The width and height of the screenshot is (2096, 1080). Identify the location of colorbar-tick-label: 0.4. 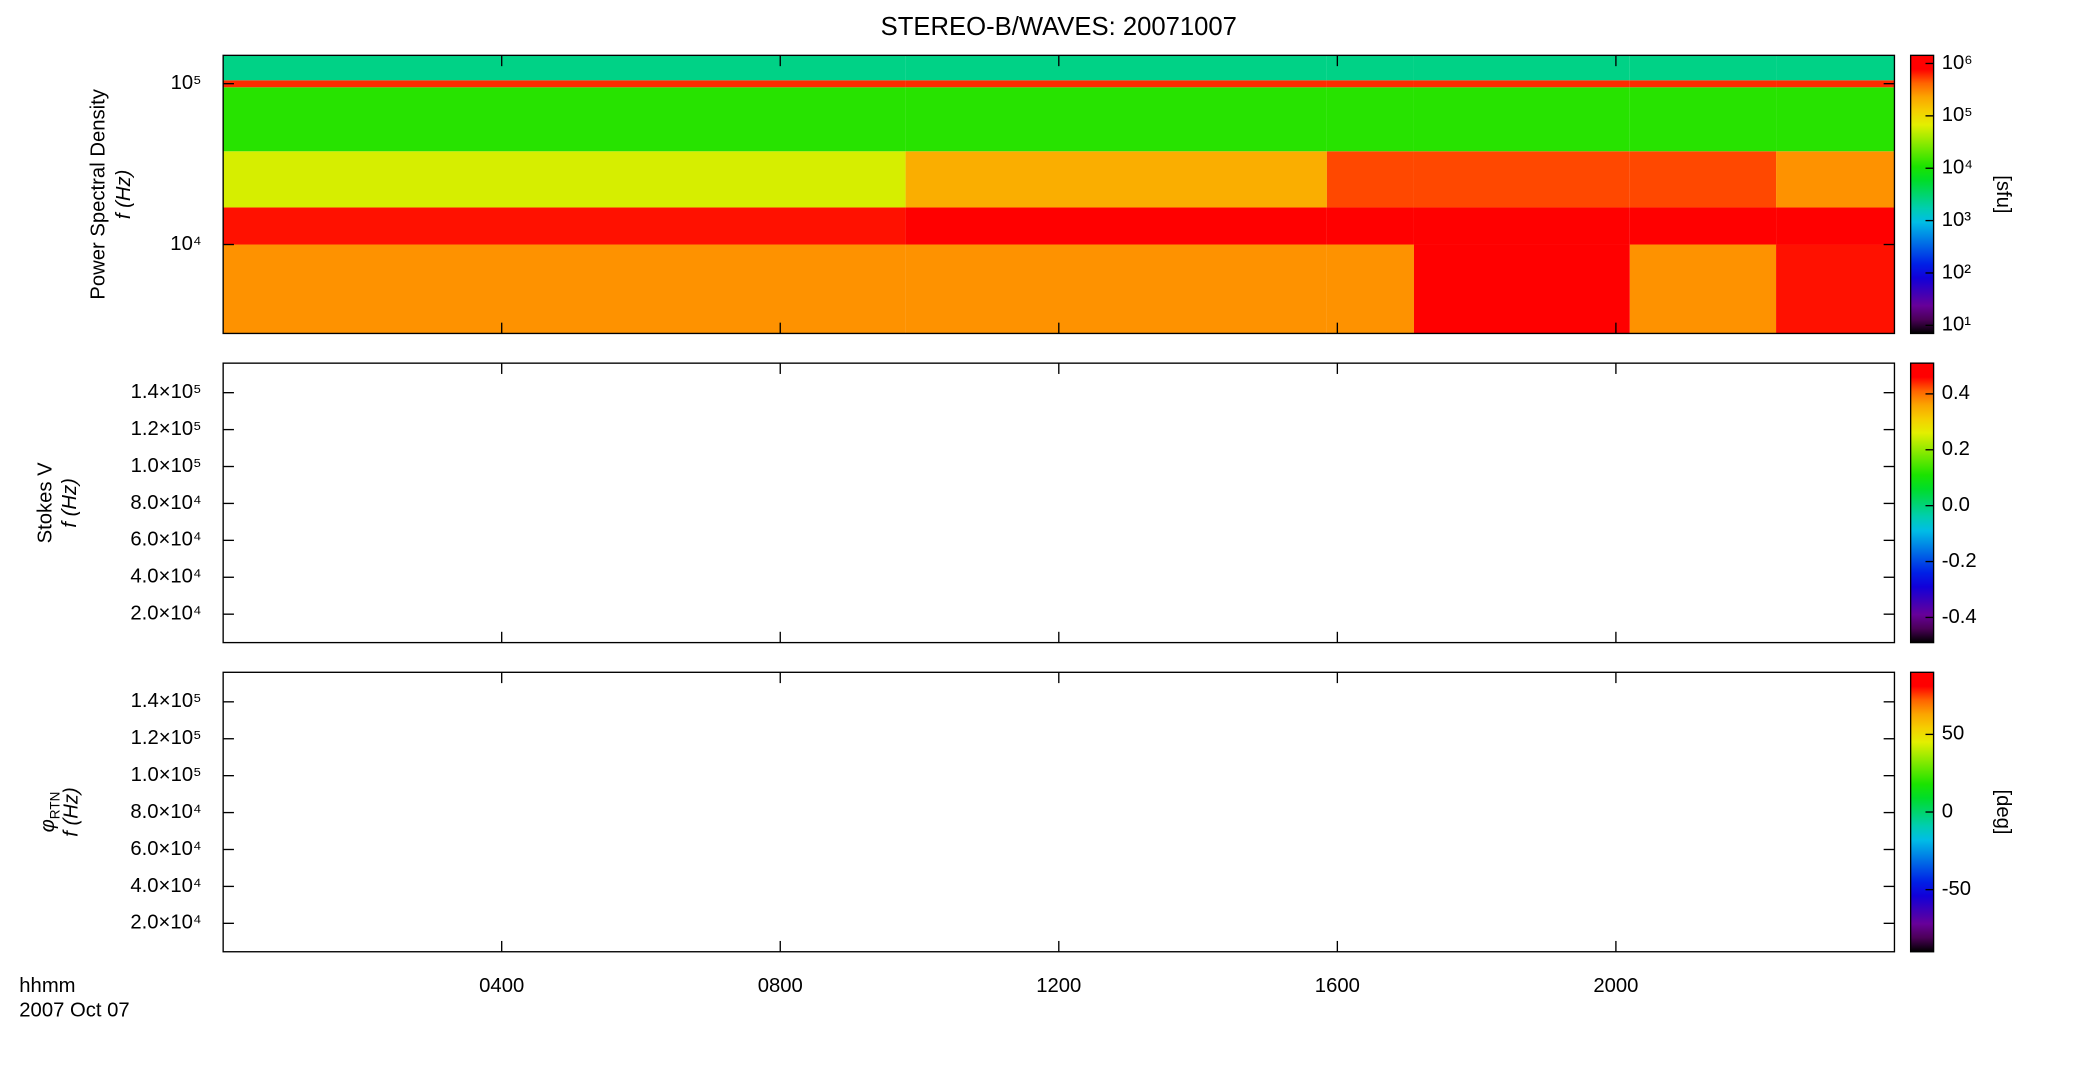
(1956, 393).